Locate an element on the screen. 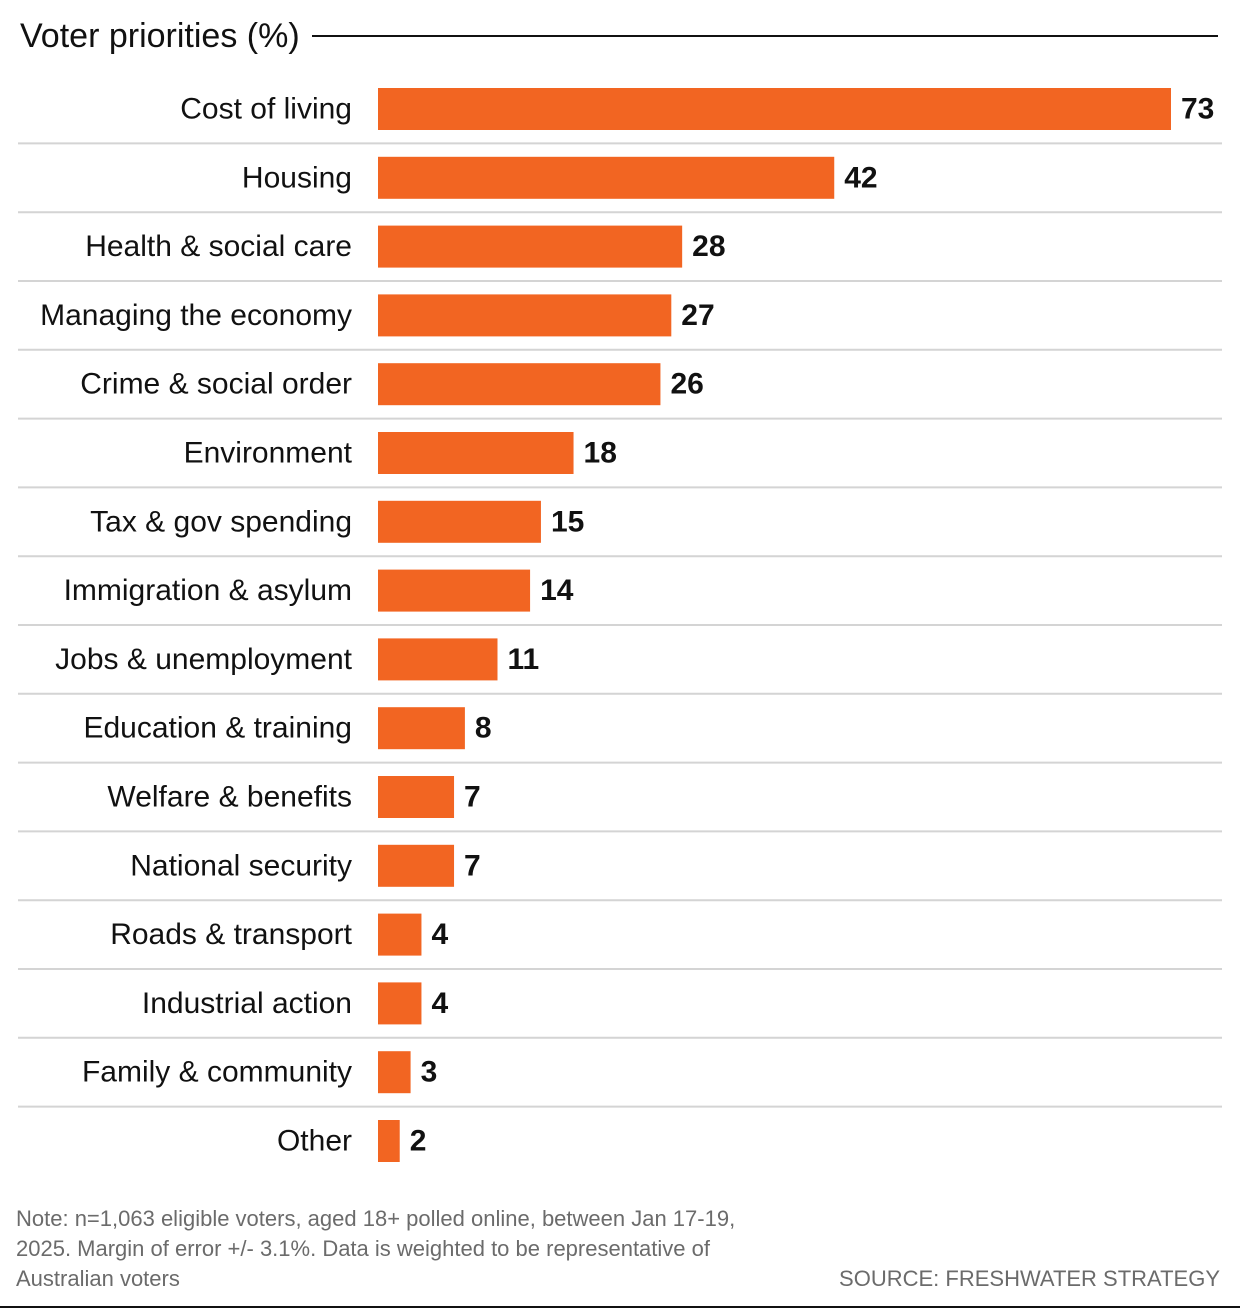  category-label-housing: Housing is located at coordinates (297, 177).